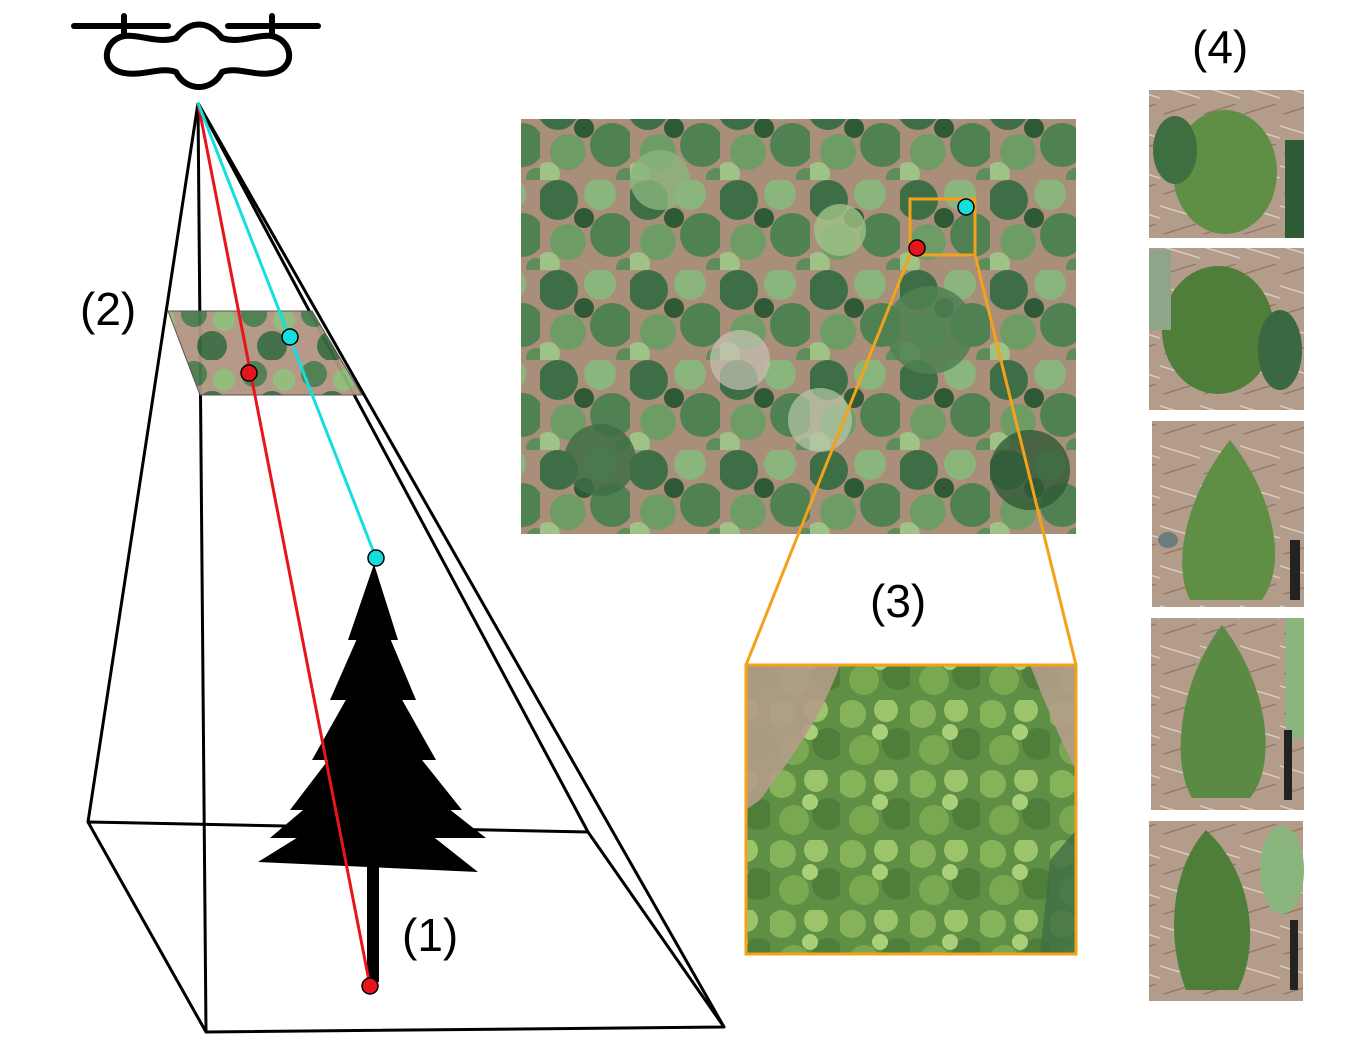  Describe the element at coordinates (290, 337) in the screenshot. I see `image-plane-top-point` at that location.